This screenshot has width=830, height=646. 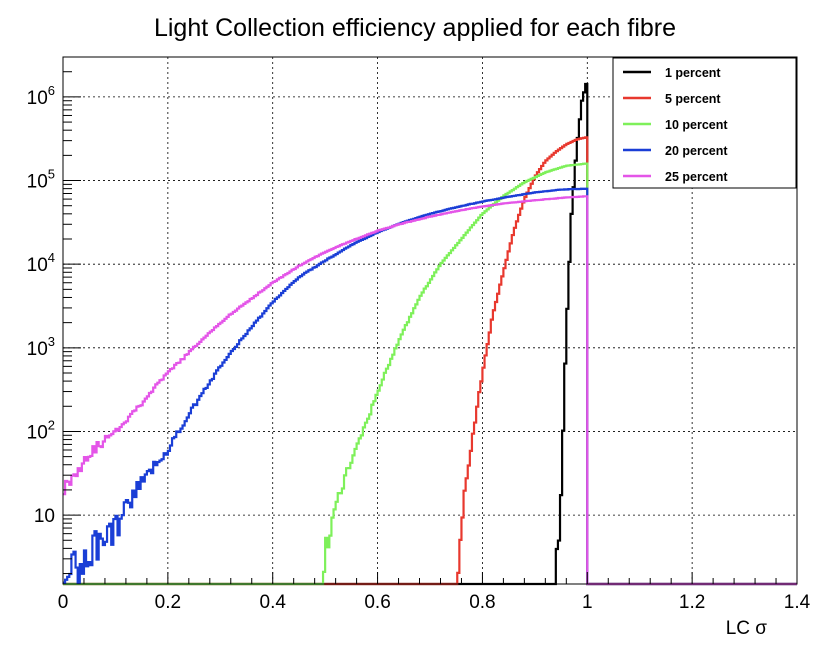 What do you see at coordinates (168, 602) in the screenshot?
I see `x-tick-label: 0.2` at bounding box center [168, 602].